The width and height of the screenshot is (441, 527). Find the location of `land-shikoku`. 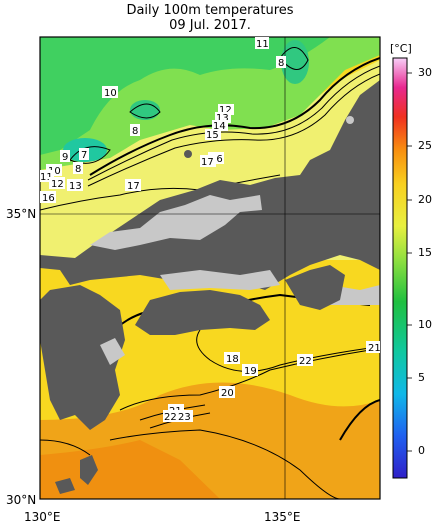

land-shikoku is located at coordinates (202, 312).